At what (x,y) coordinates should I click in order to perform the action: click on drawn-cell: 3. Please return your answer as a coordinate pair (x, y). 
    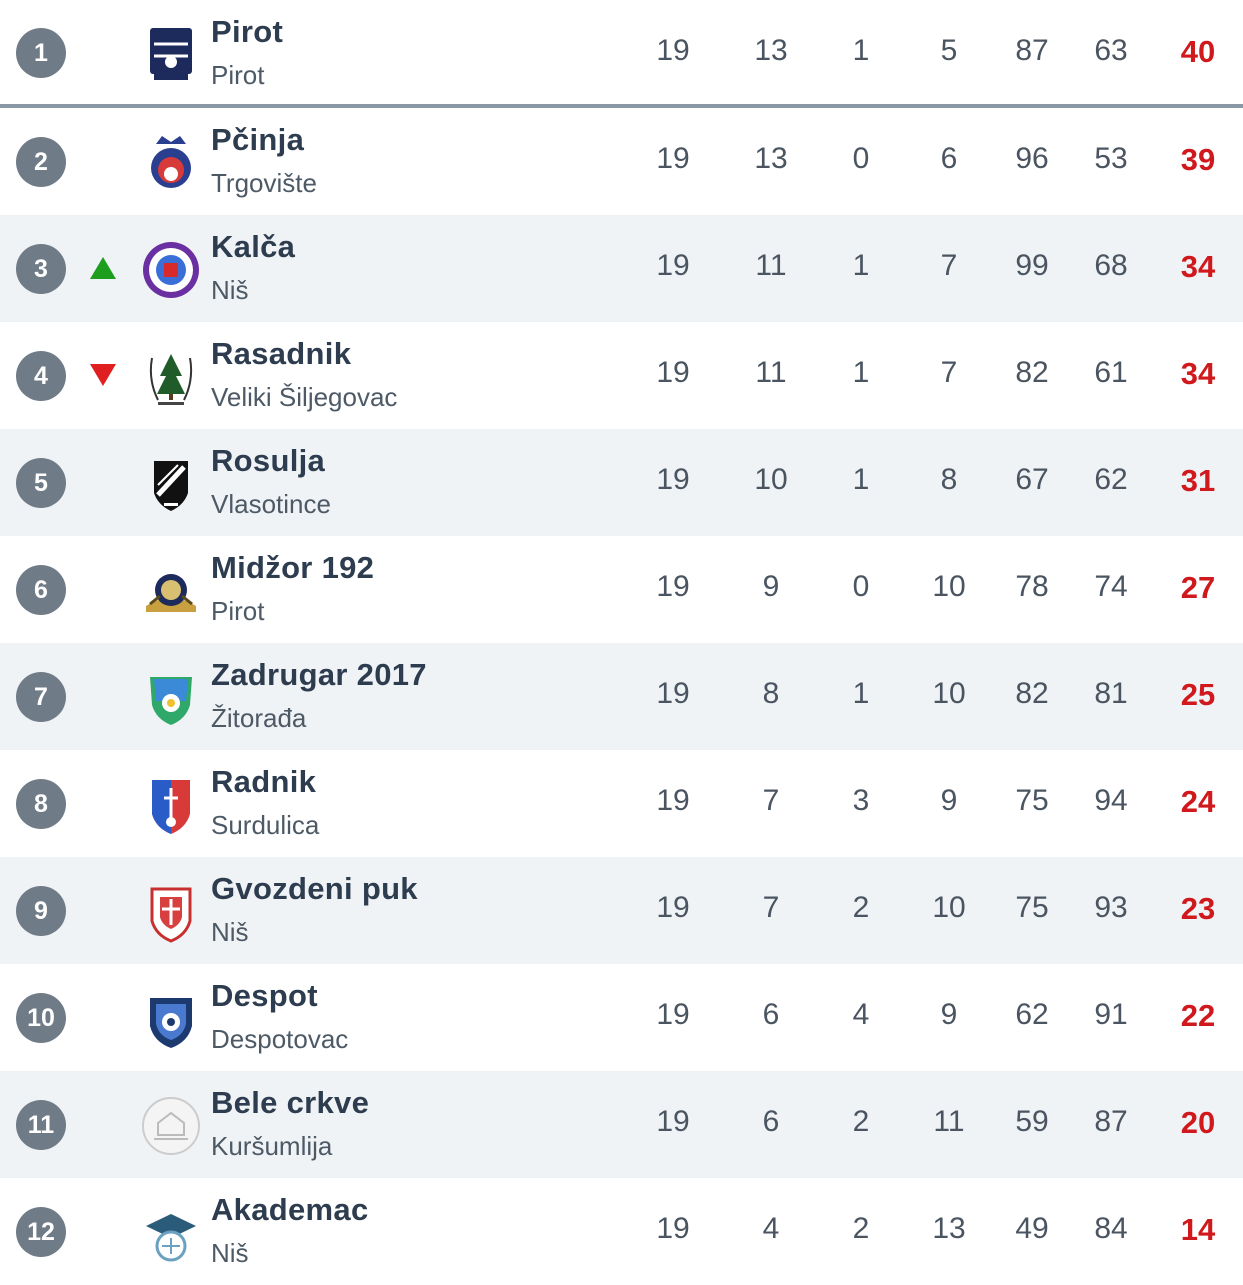
    Looking at the image, I should click on (861, 800).